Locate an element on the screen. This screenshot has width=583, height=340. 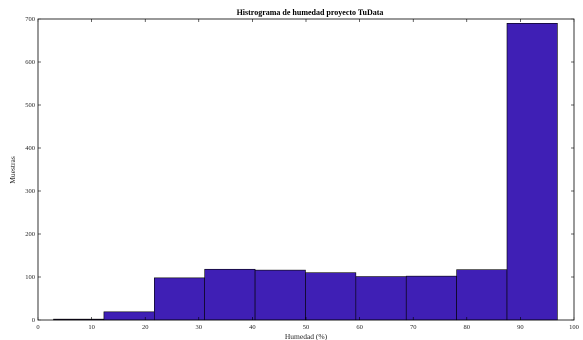
y-tick-label: 700 is located at coordinates (30, 19).